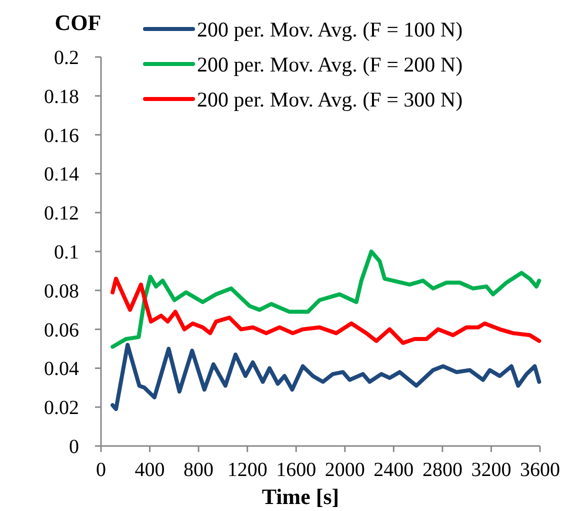  What do you see at coordinates (74, 447) in the screenshot?
I see `y-tick-label: 0` at bounding box center [74, 447].